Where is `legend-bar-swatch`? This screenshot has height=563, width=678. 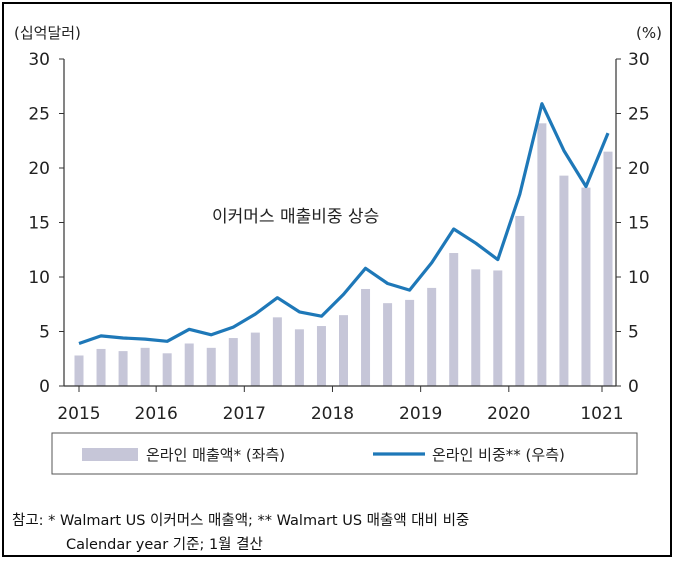
legend-bar-swatch is located at coordinates (110, 454).